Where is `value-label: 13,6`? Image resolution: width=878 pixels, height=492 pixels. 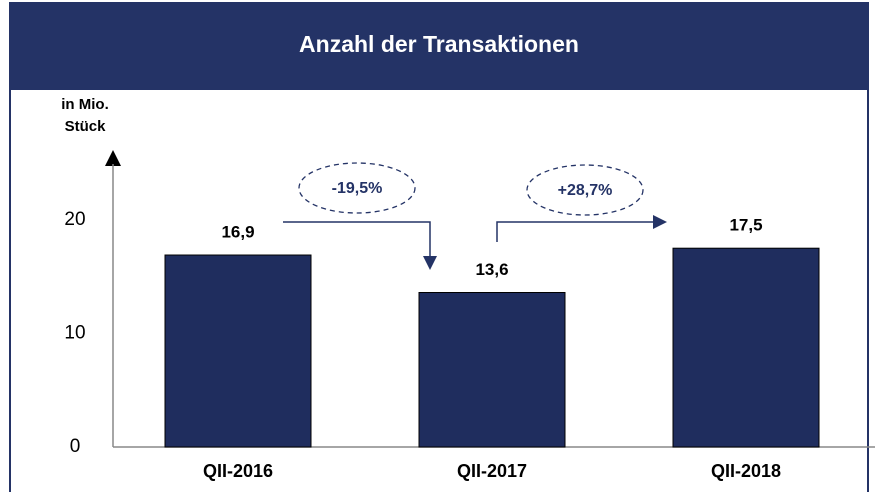
value-label: 13,6 is located at coordinates (491, 269).